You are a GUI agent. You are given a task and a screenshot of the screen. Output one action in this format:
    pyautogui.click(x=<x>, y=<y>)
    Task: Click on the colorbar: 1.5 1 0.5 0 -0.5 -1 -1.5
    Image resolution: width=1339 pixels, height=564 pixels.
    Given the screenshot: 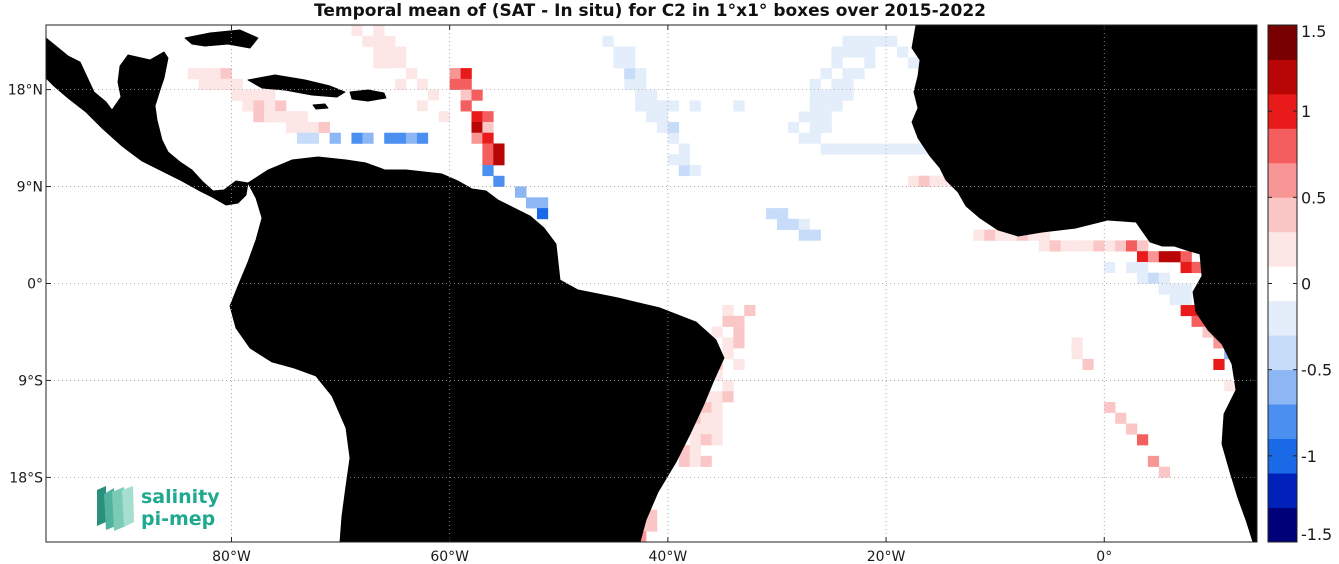 What is the action you would take?
    pyautogui.click(x=1299, y=283)
    